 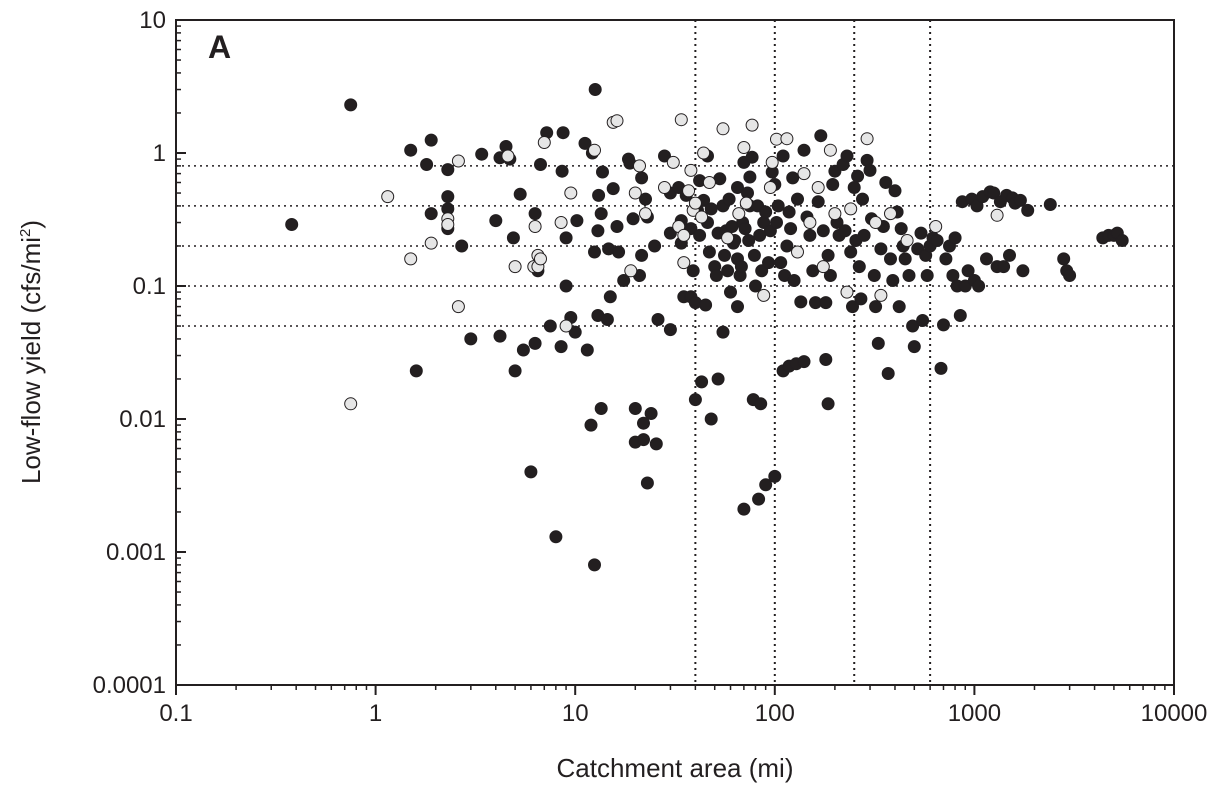 I want to click on y-tick-label: 0.01, so click(x=142, y=419).